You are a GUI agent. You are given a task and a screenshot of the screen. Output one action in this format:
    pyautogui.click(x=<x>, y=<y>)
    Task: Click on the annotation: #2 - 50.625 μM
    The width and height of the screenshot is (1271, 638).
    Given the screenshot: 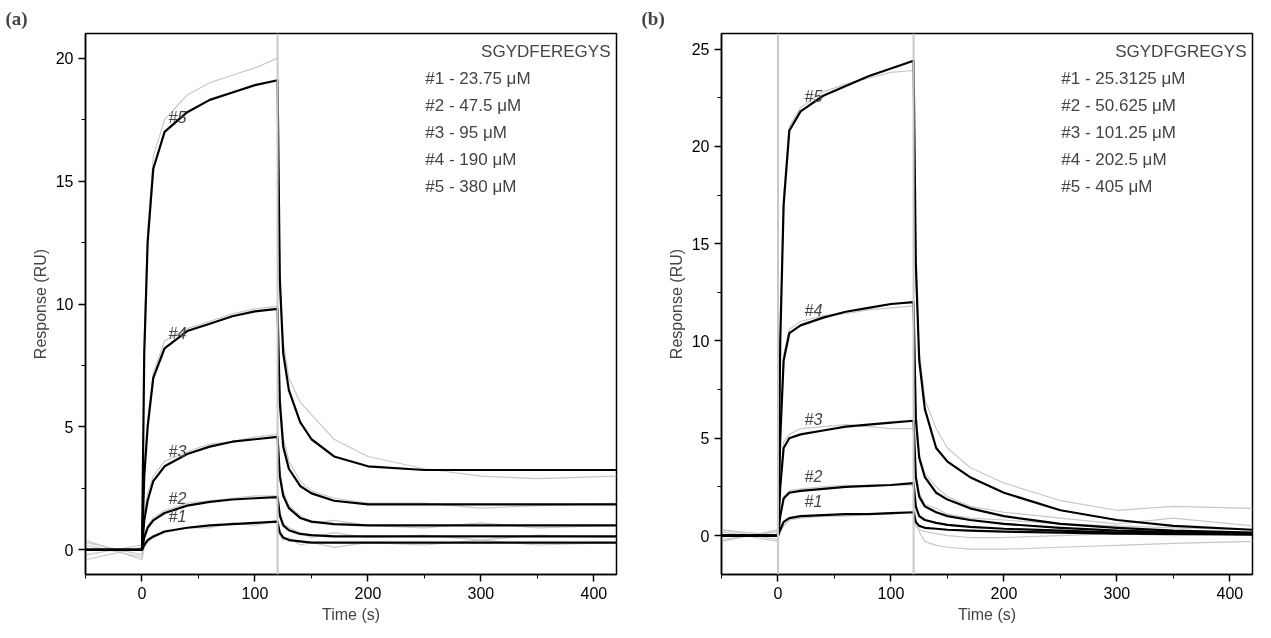 What is the action you would take?
    pyautogui.click(x=1119, y=105)
    